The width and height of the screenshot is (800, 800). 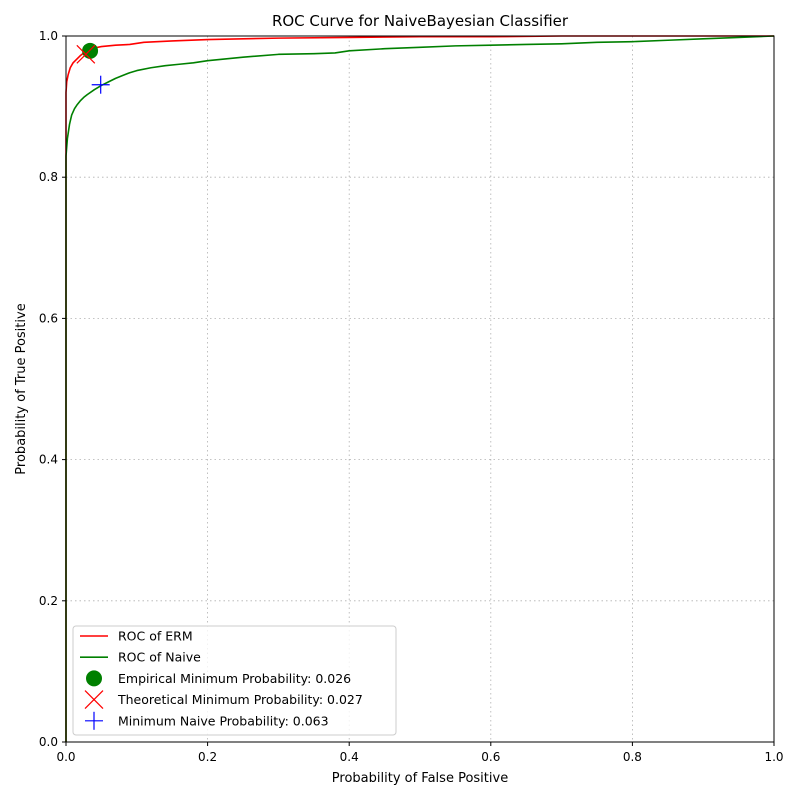 I want to click on legend-entry: ROC of ERM, so click(x=136, y=636).